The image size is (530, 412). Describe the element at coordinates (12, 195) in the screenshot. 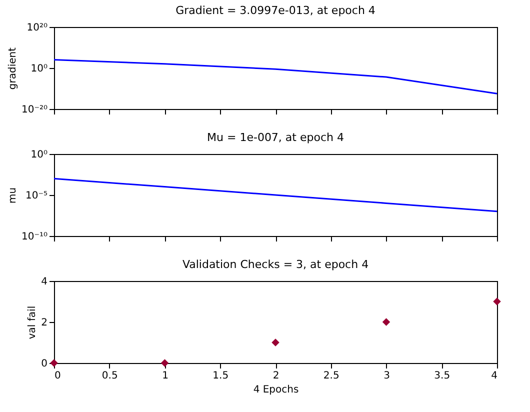

I see `y-axis-title: mu` at that location.